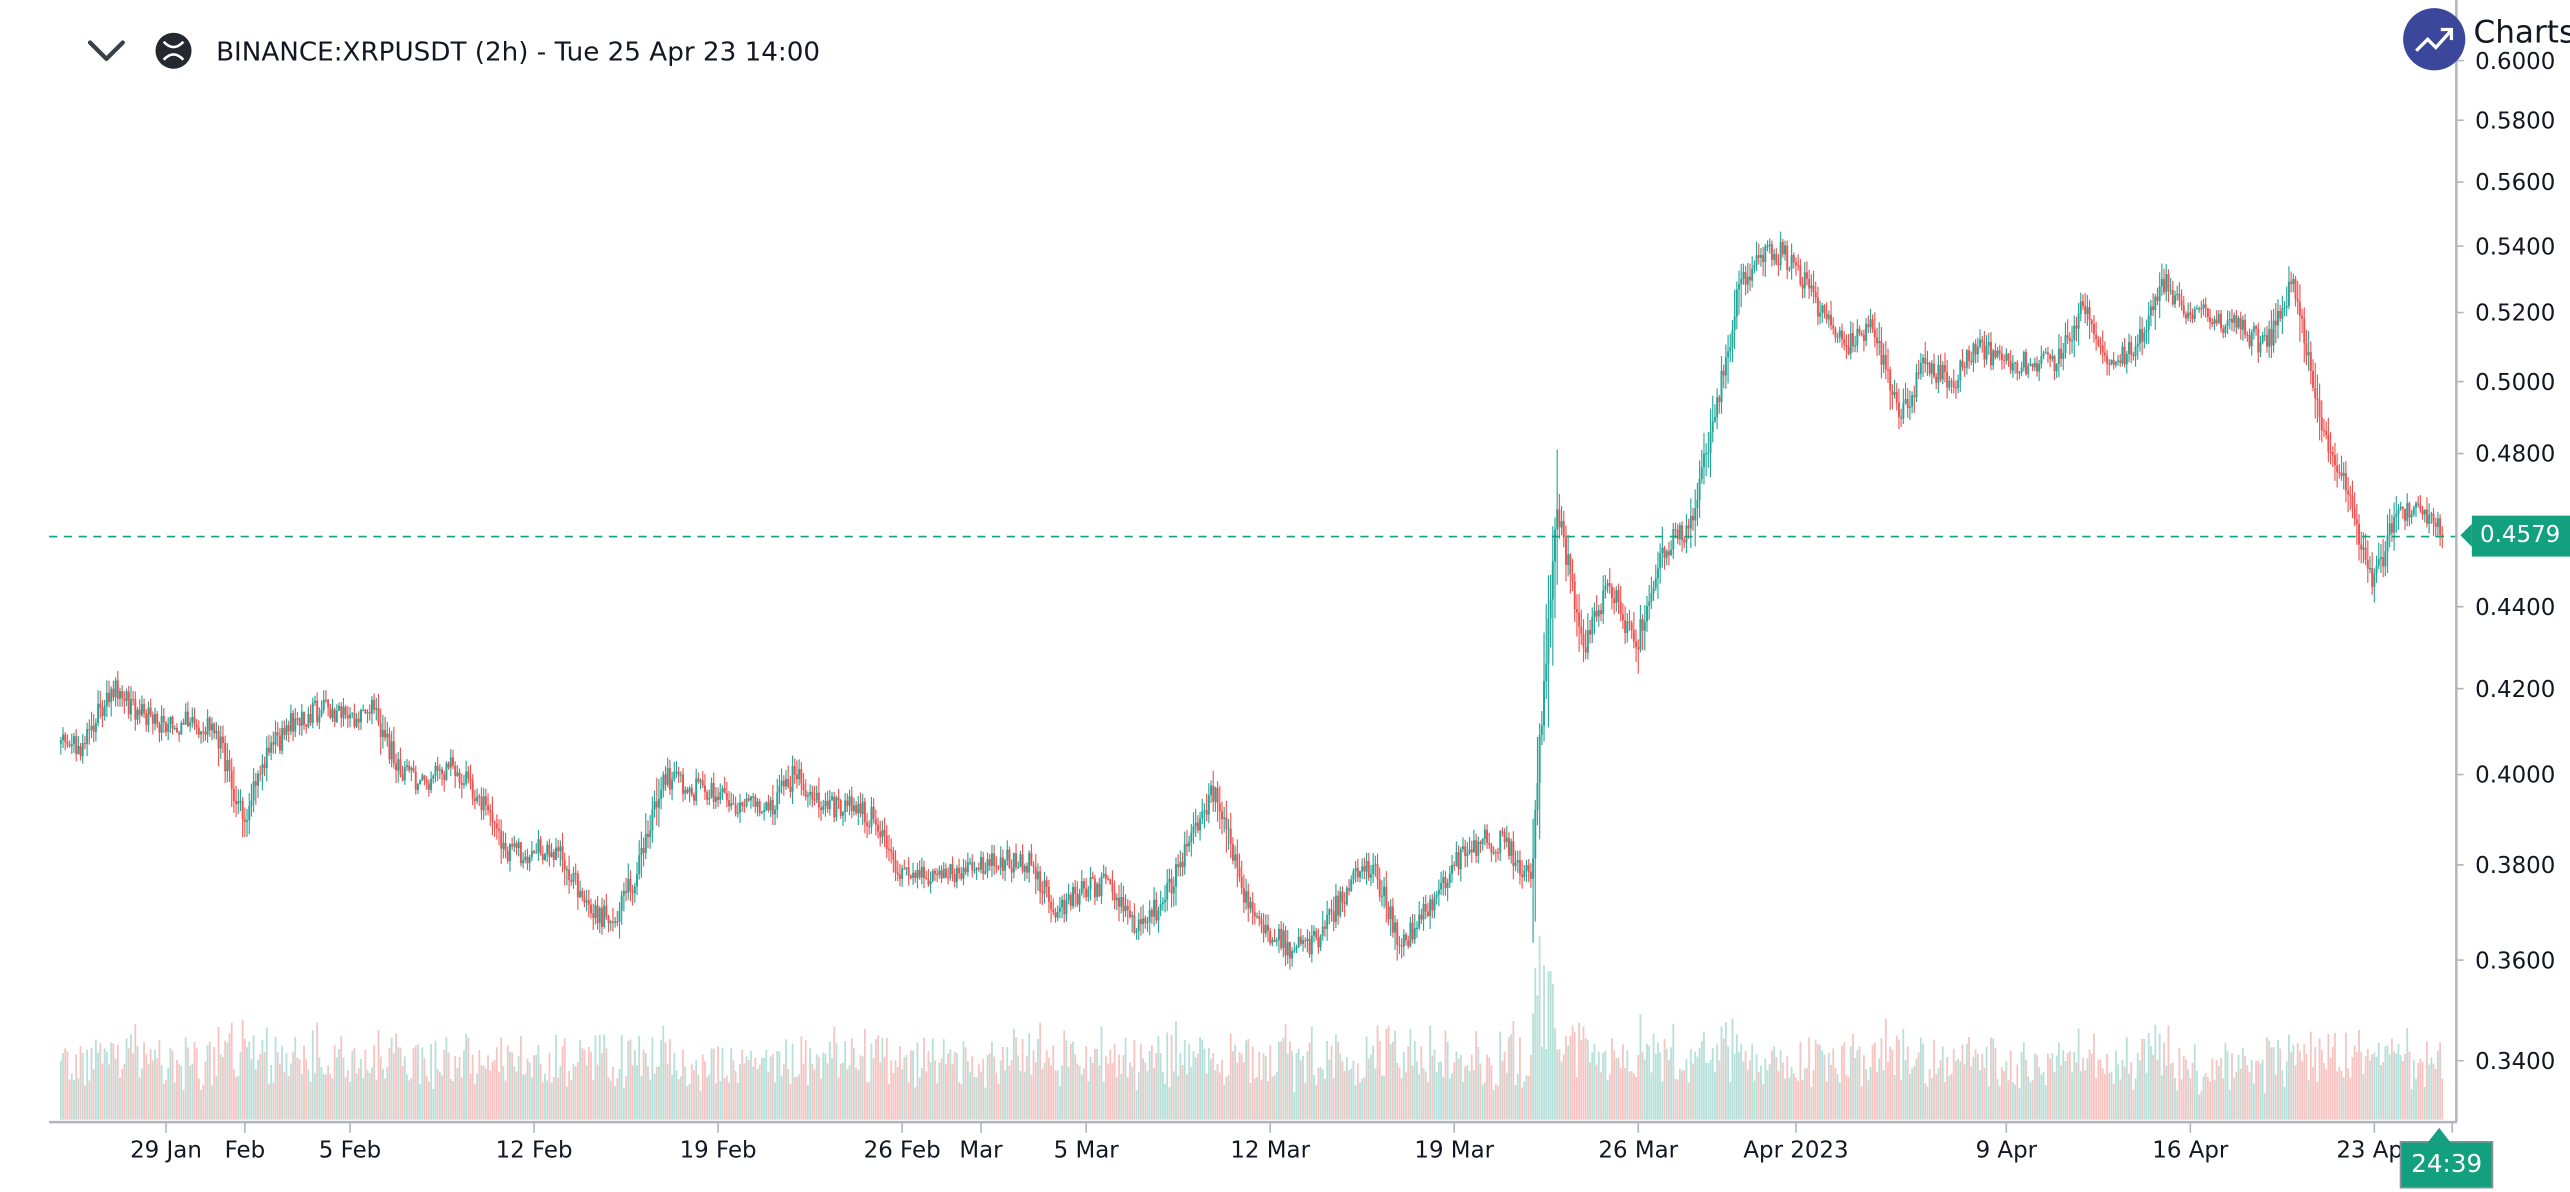 This screenshot has height=1192, width=2570. I want to click on time-tick-label: 12 Feb, so click(534, 1150).